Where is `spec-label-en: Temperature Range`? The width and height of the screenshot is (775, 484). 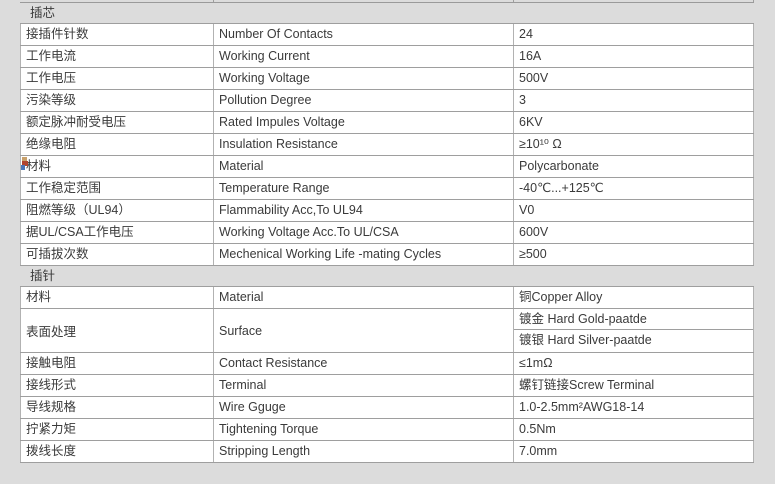 spec-label-en: Temperature Range is located at coordinates (363, 188).